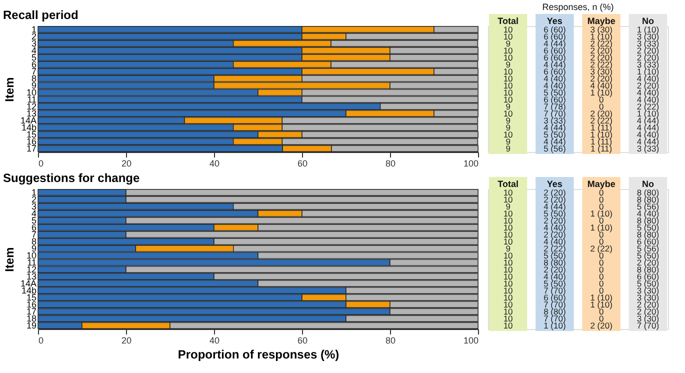 Image resolution: width=685 pixels, height=373 pixels. What do you see at coordinates (40, 15) in the screenshot?
I see `chart-title: Recall period` at bounding box center [40, 15].